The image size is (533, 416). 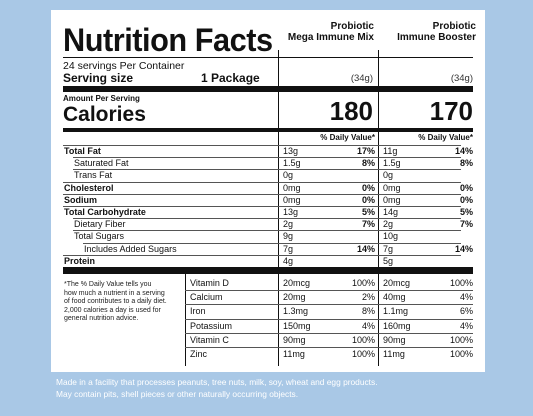 I want to click on nutrient-dv-b: 5%, so click(x=466, y=212).